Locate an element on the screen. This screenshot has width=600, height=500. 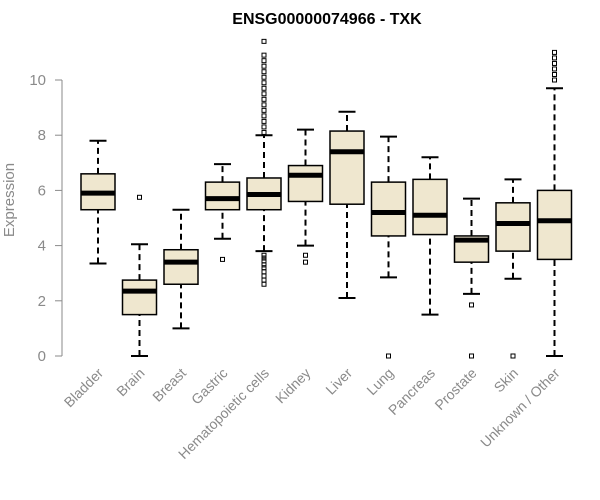
box-pancreas is located at coordinates (430, 236).